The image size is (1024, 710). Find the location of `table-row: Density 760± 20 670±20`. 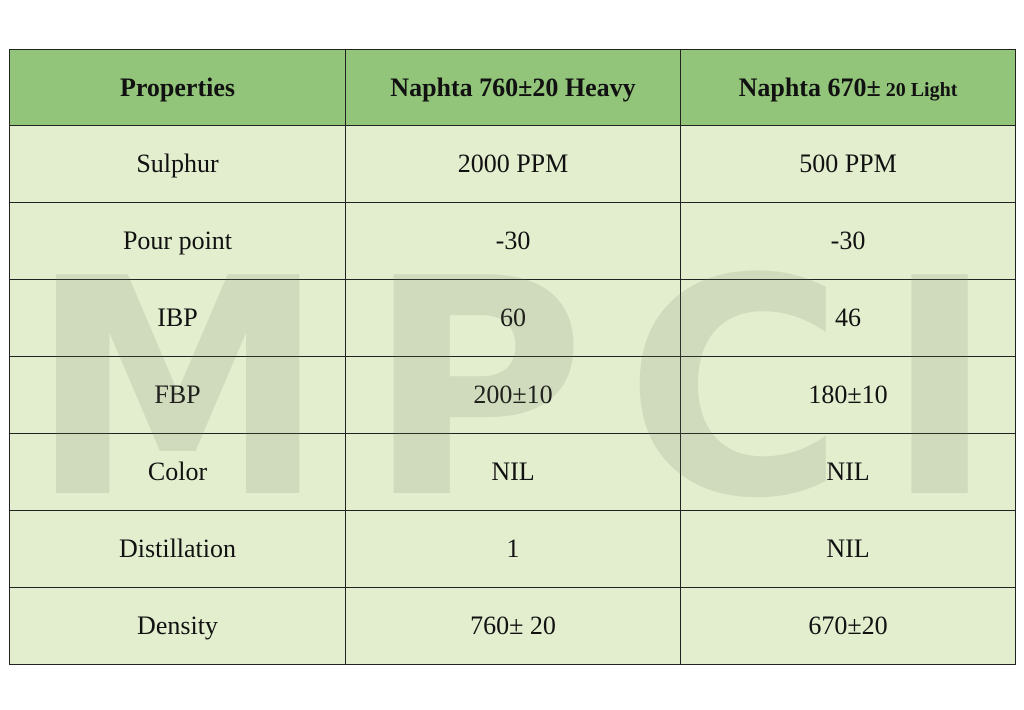

table-row: Density 760± 20 670±20 is located at coordinates (513, 626).